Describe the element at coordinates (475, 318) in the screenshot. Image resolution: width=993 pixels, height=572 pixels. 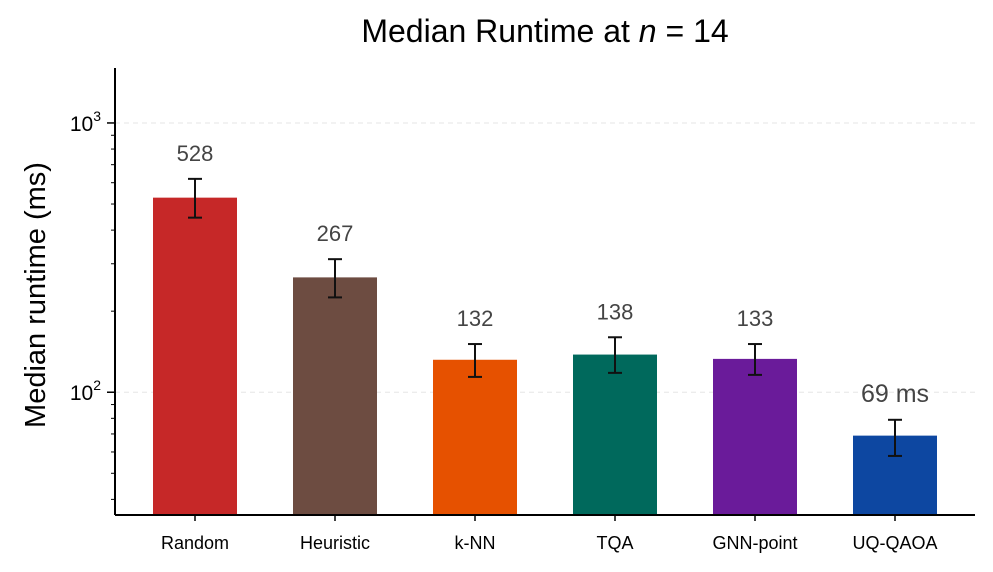
I see `data-label-2: 132` at that location.